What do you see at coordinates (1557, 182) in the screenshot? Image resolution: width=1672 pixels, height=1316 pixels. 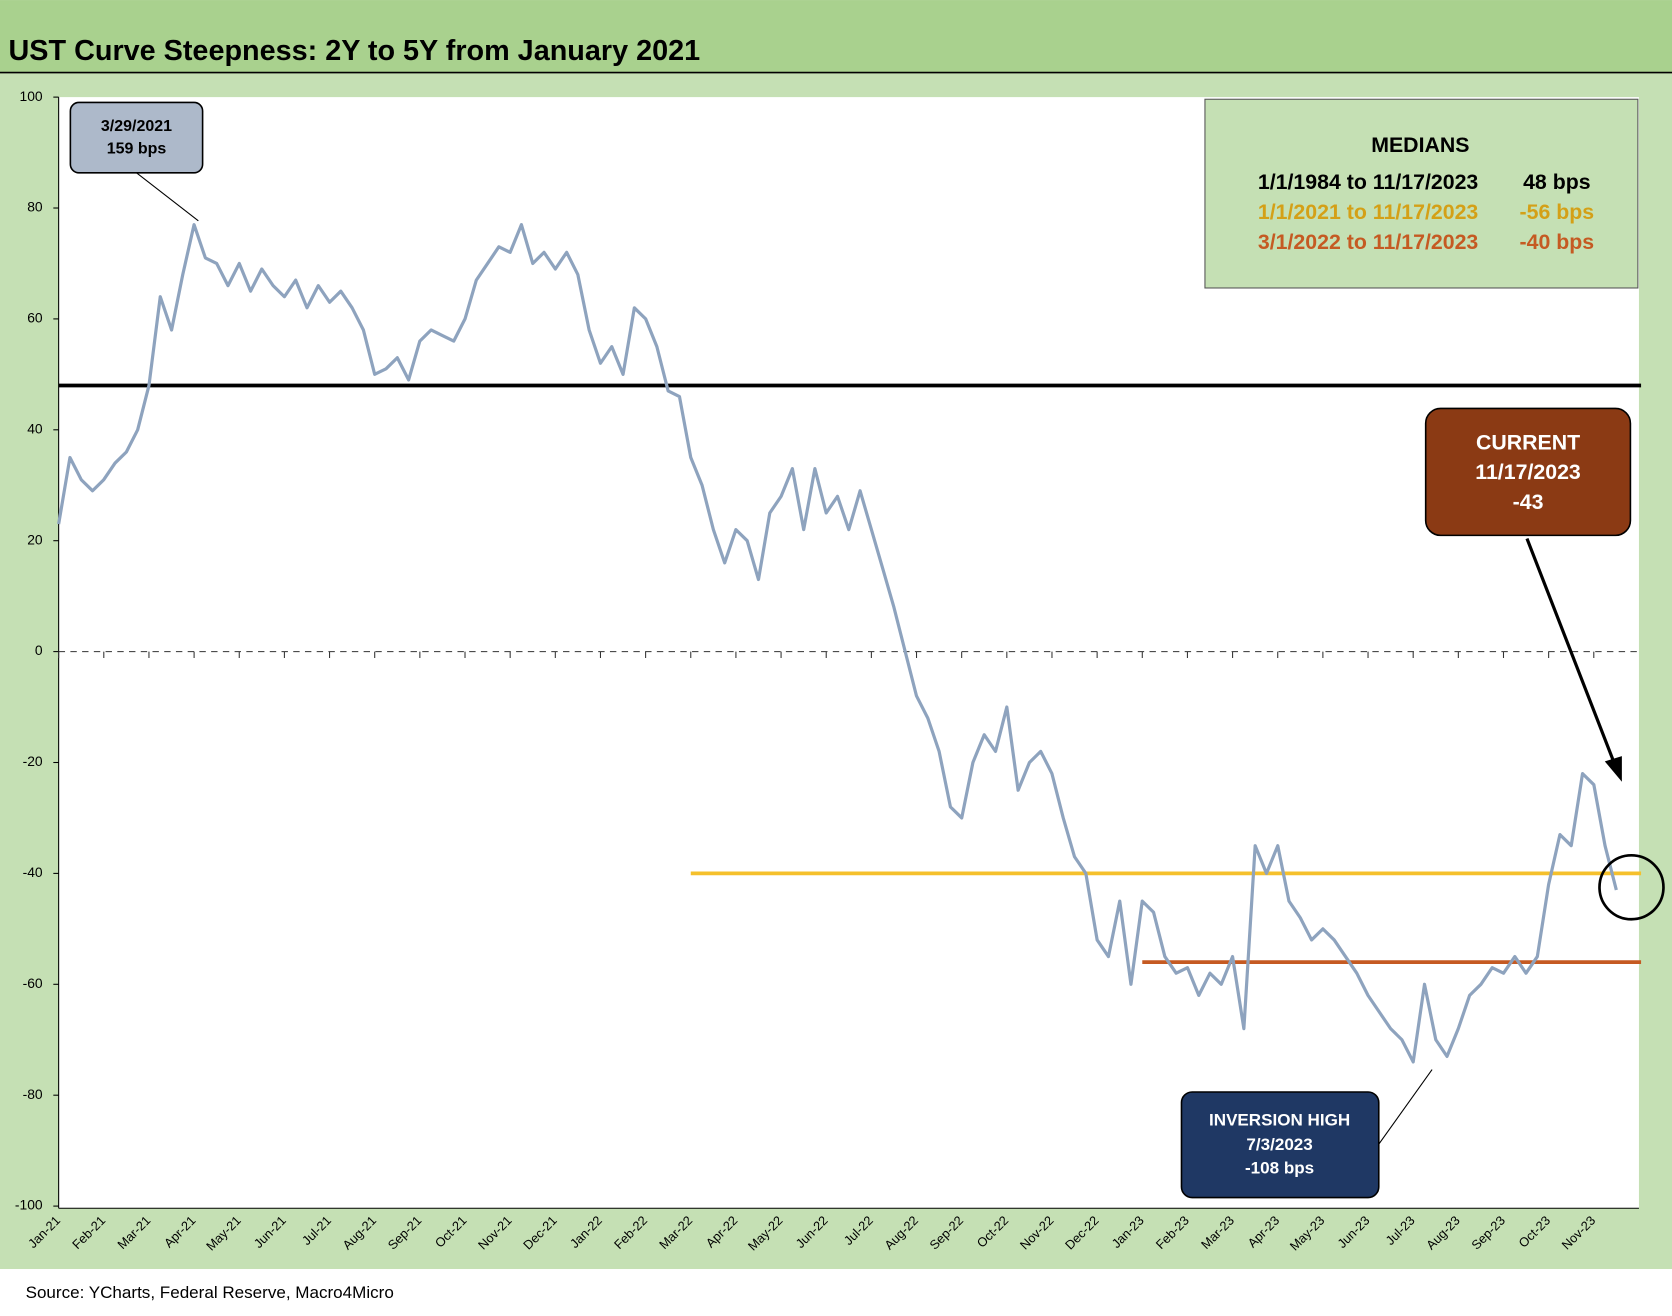 I see `median-value: 48 bps` at bounding box center [1557, 182].